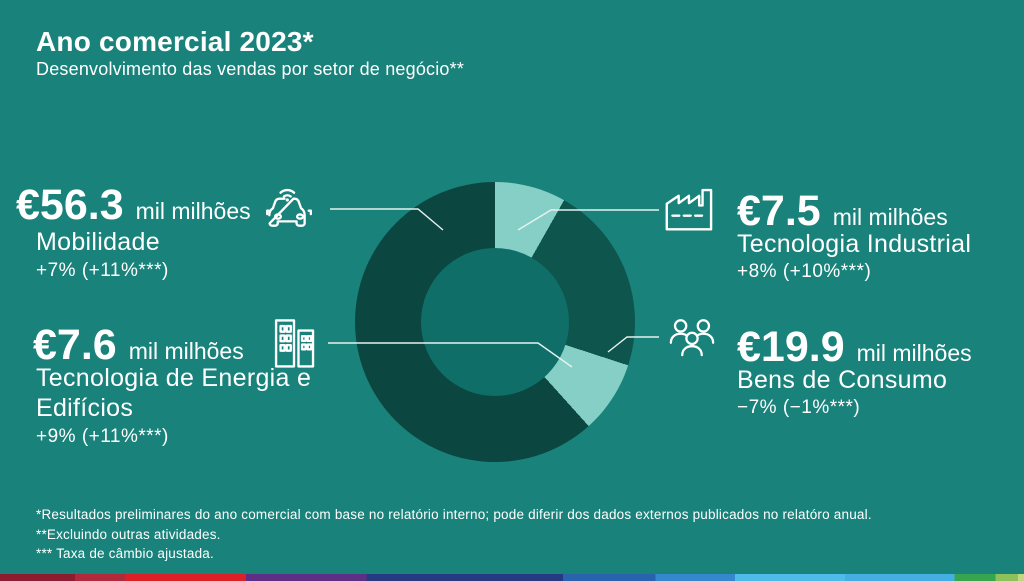  Describe the element at coordinates (692, 340) in the screenshot. I see `people-icon` at that location.